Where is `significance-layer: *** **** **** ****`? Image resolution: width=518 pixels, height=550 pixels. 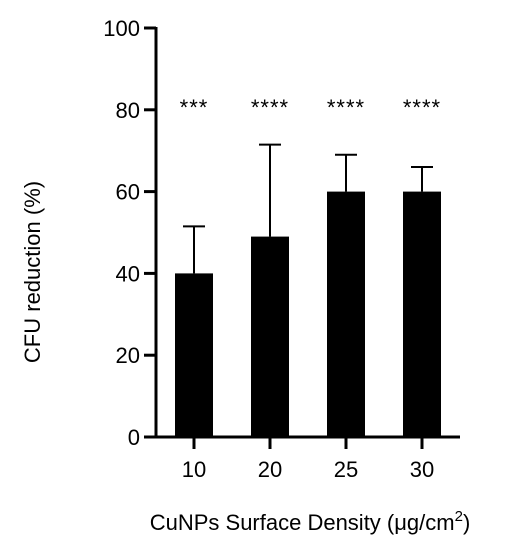
significance-layer: *** **** **** **** is located at coordinates (310, 107).